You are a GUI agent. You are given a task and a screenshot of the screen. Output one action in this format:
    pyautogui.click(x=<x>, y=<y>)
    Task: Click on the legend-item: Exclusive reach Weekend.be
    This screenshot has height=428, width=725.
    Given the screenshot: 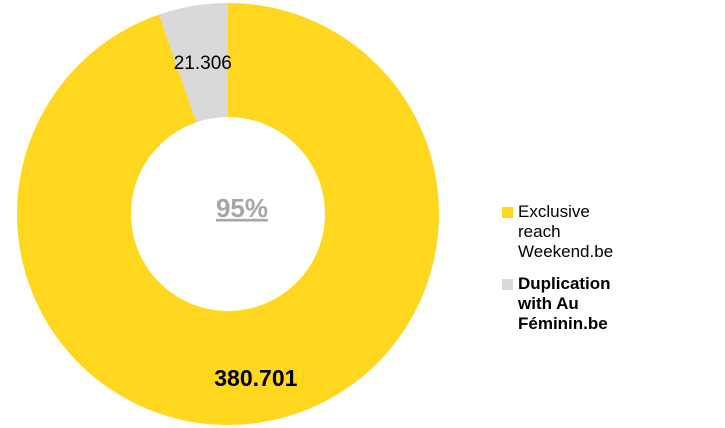 What is the action you would take?
    pyautogui.click(x=567, y=232)
    